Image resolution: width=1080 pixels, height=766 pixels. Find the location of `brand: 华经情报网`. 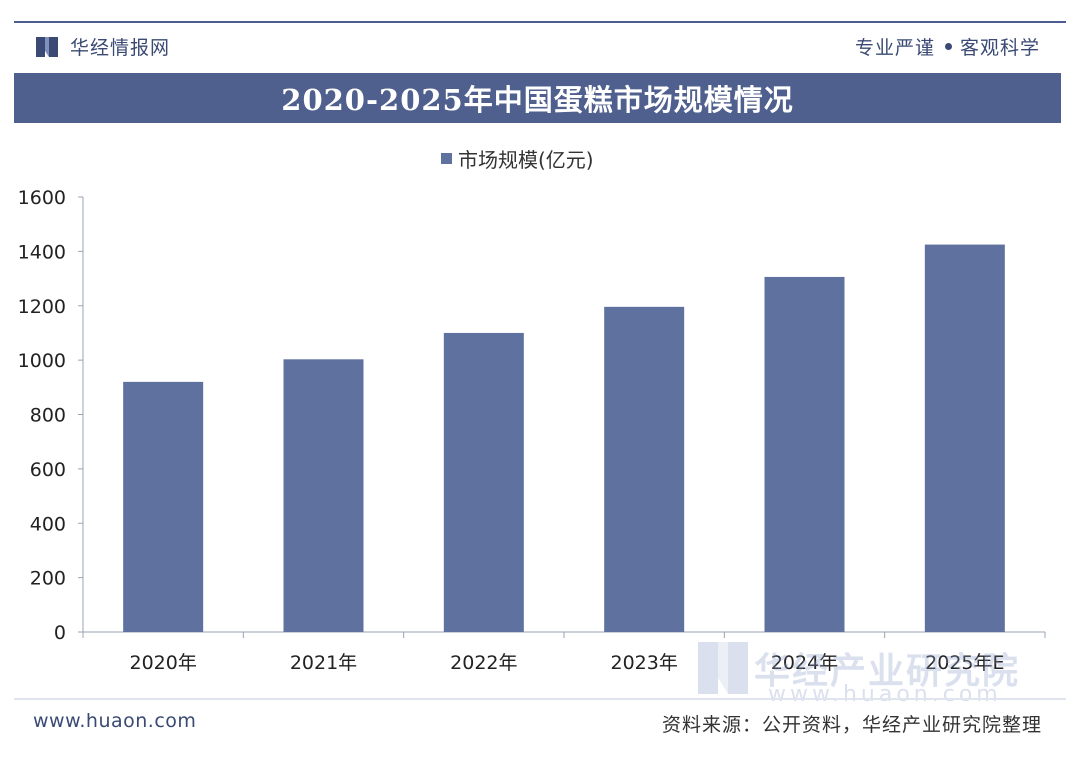

brand: 华经情报网 is located at coordinates (103, 46).